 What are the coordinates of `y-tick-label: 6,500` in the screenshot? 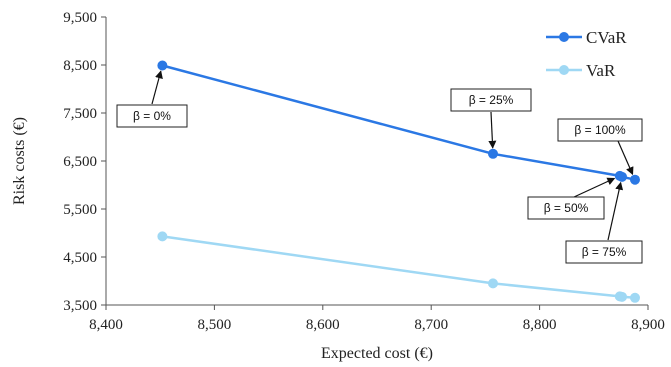 It's located at (80, 162).